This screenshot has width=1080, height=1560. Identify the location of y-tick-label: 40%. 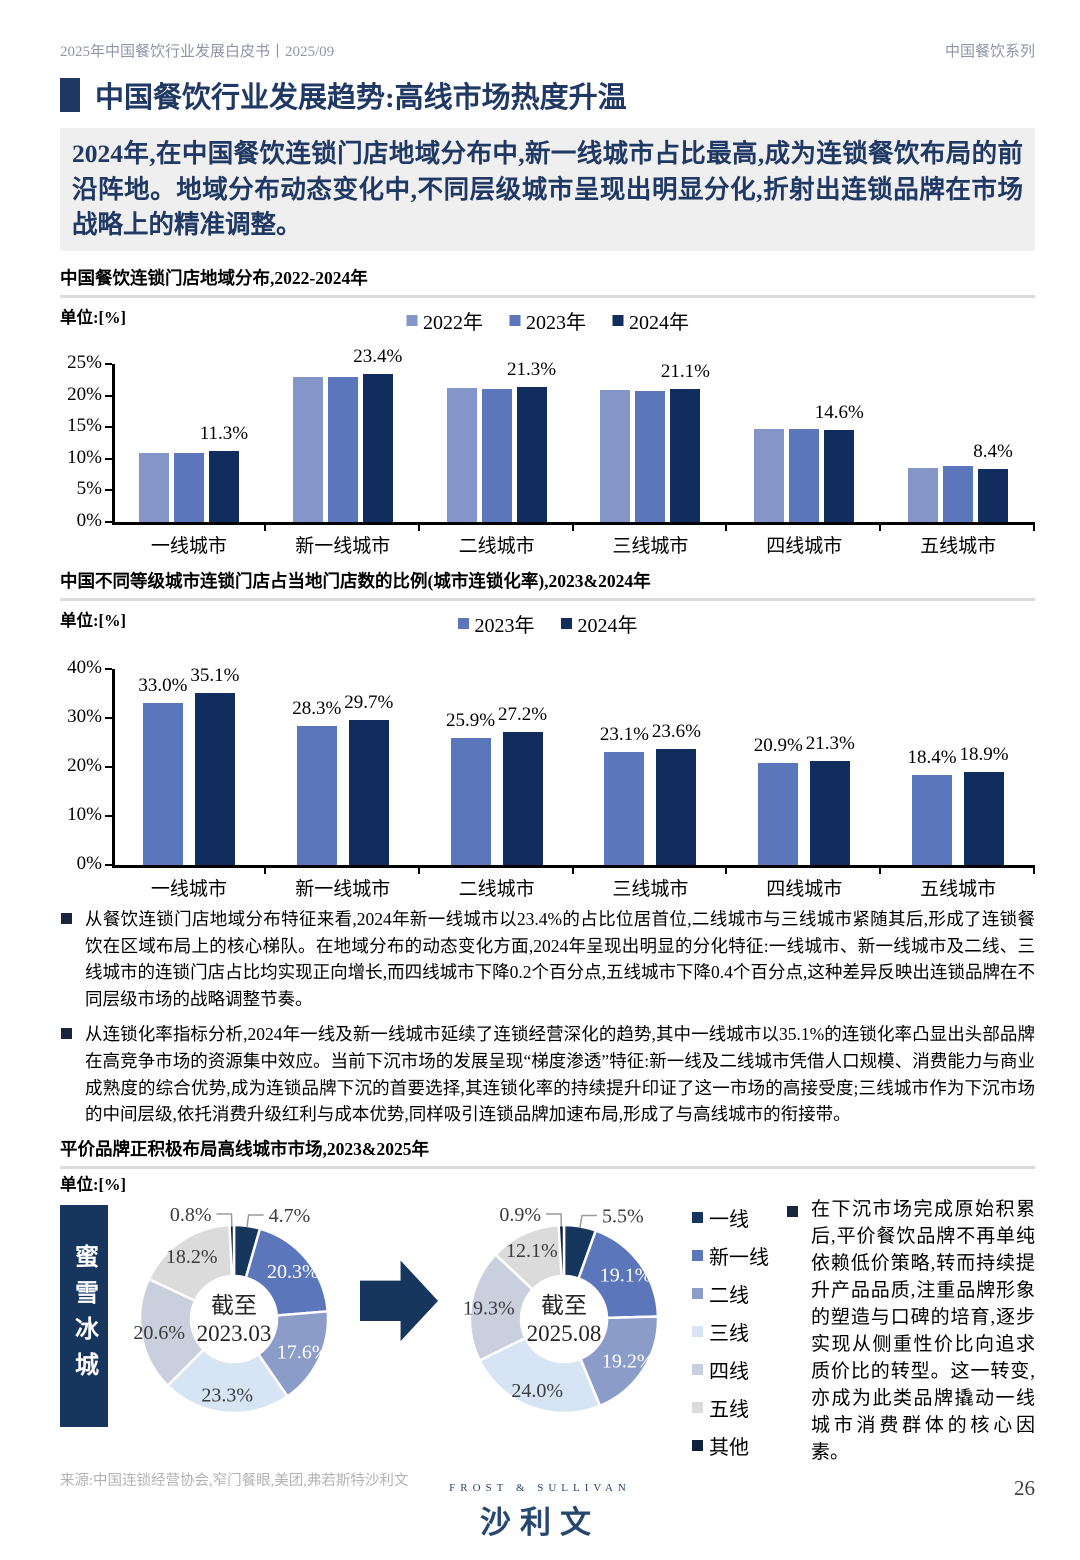
(84, 668).